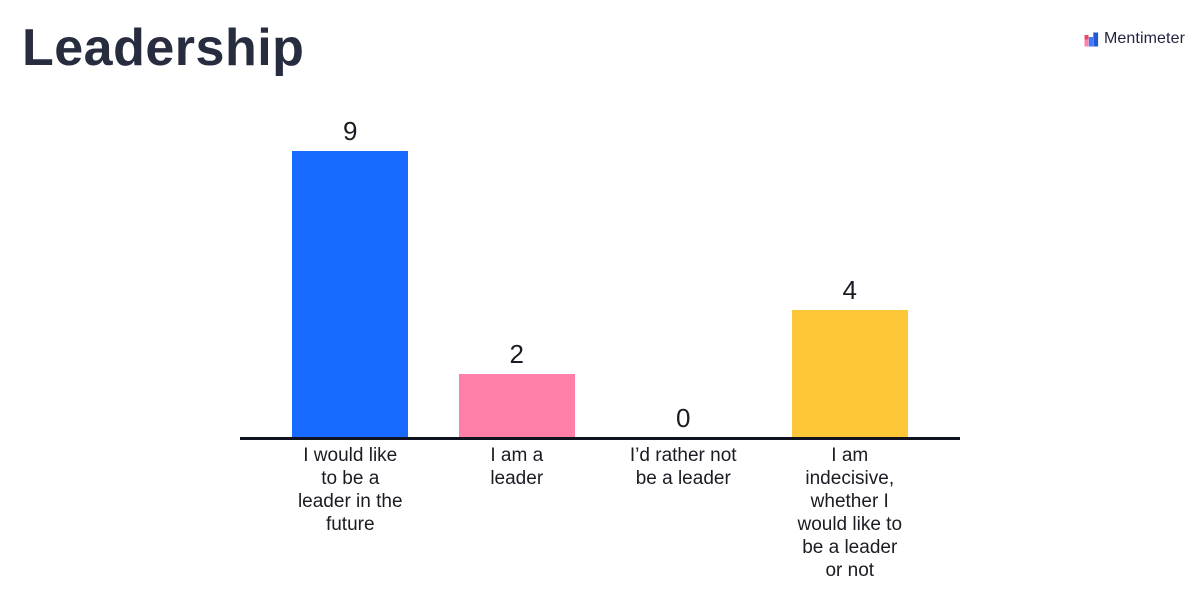 The height and width of the screenshot is (596, 1200). Describe the element at coordinates (1091, 39) in the screenshot. I see `mentimeter-logo-icon` at that location.